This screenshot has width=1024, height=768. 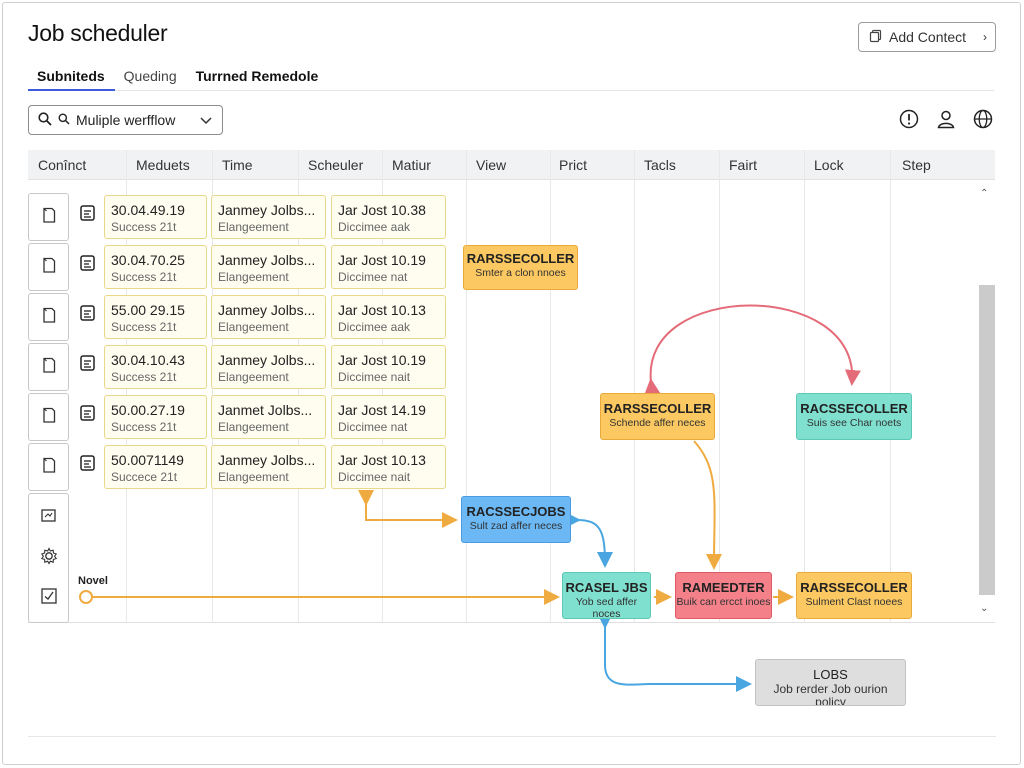 What do you see at coordinates (388, 267) in the screenshot?
I see `job-card-scheuler: Jar Jost 10.19 Diccimee nat` at bounding box center [388, 267].